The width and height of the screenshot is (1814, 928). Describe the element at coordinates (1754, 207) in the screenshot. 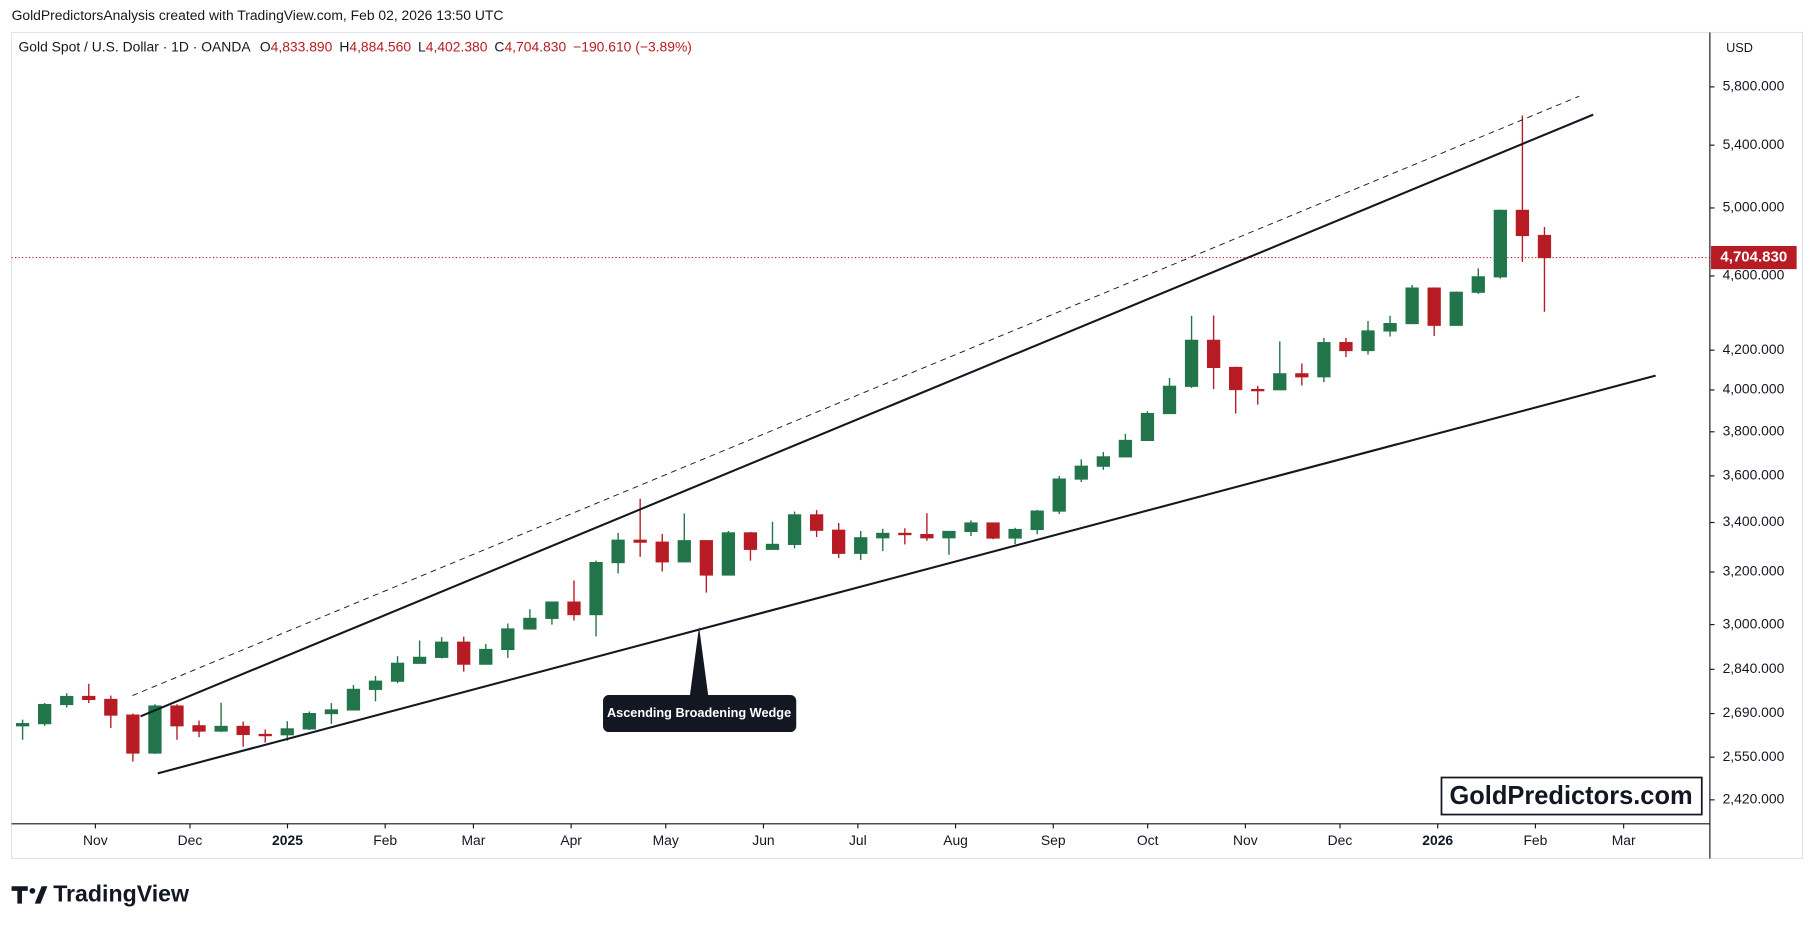

I see `y-tick-label: 5,000.000` at that location.